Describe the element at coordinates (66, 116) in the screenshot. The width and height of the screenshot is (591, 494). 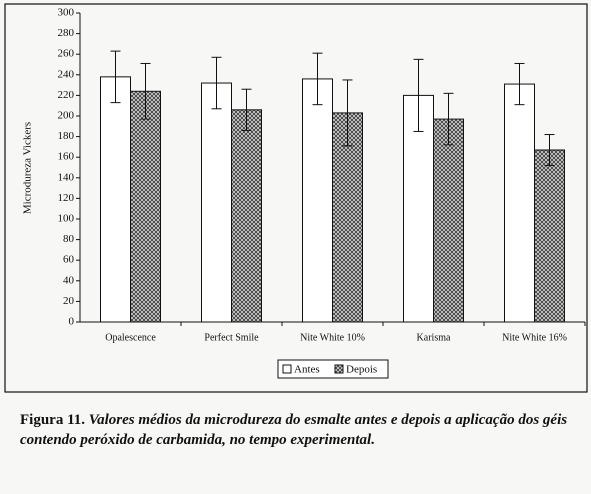
I see `y-tick-label: 200` at that location.